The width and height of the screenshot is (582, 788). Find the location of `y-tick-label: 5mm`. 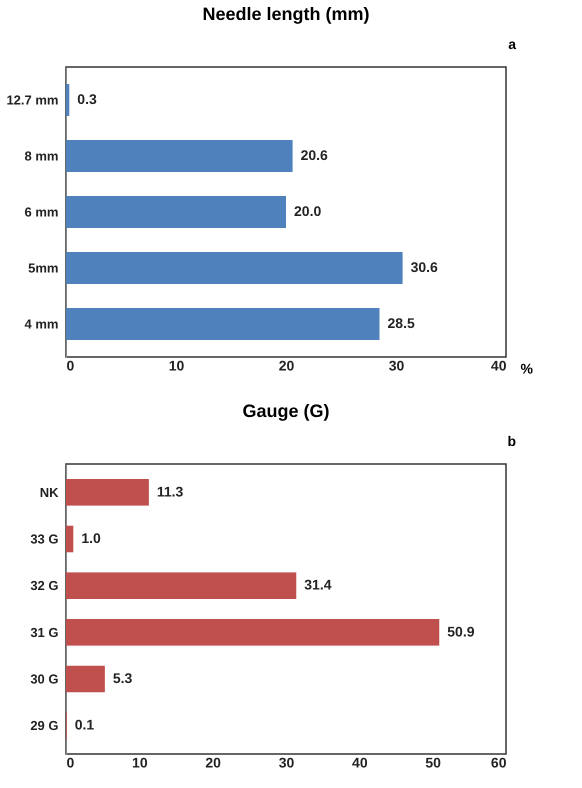

y-tick-label: 5mm is located at coordinates (43, 268).